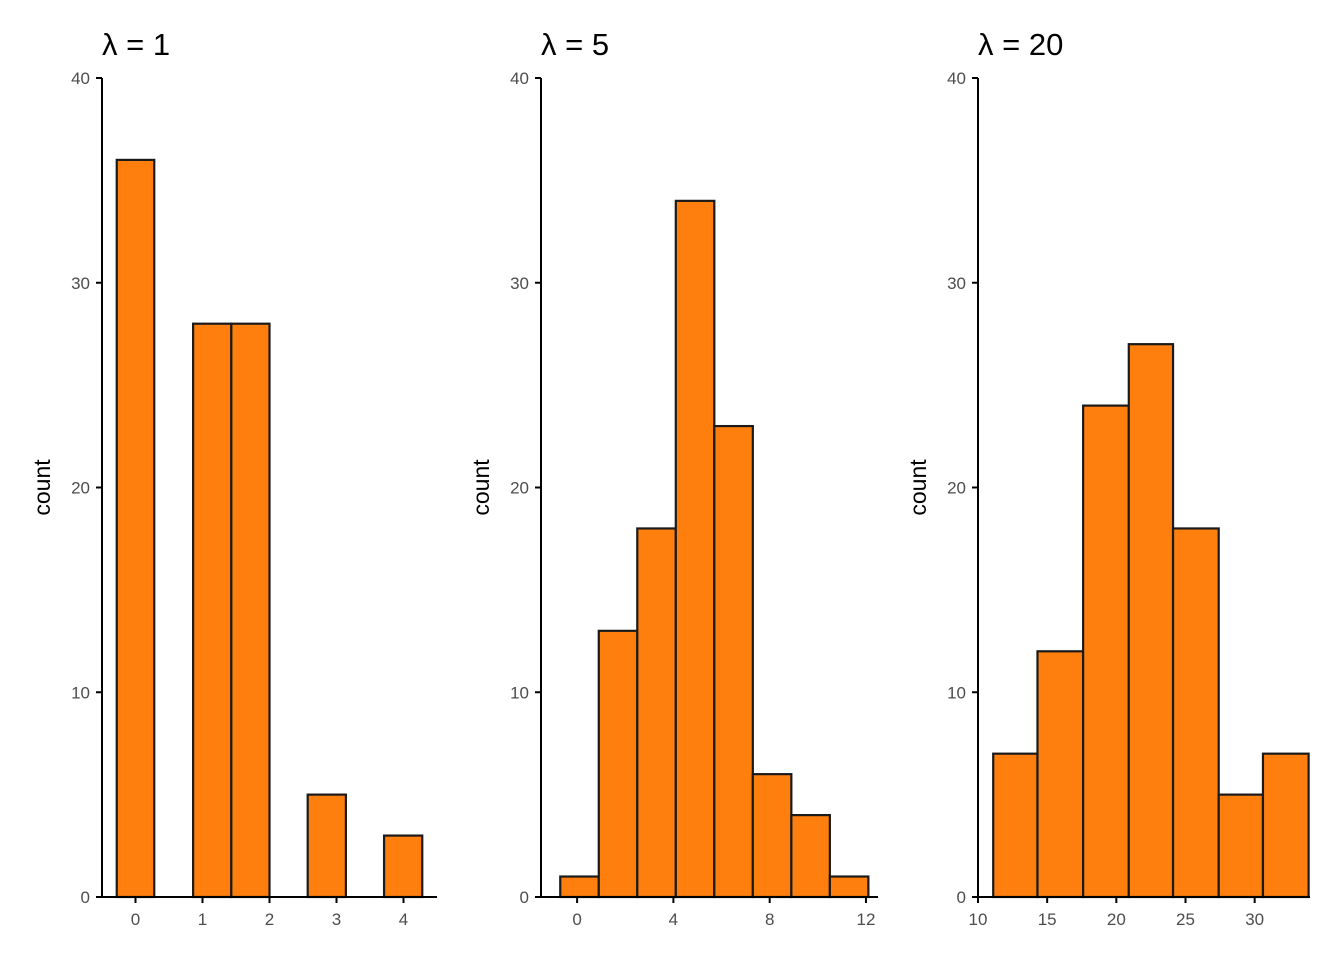 The width and height of the screenshot is (1344, 960). I want to click on x-tick-label: 10, so click(978, 919).